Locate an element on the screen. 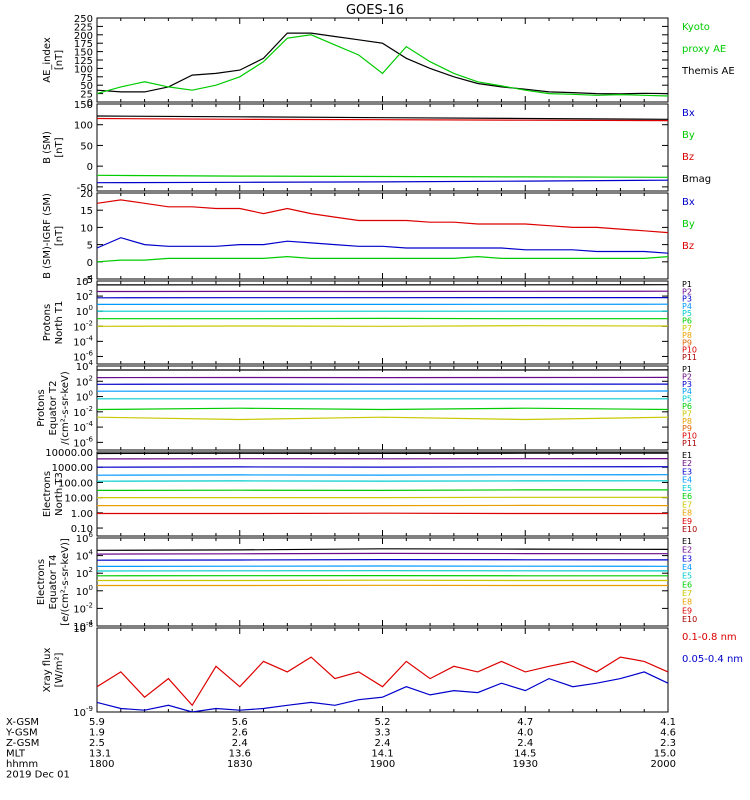 Image resolution: width=750 pixels, height=800 pixels. legend-entry: Bx is located at coordinates (688, 113).